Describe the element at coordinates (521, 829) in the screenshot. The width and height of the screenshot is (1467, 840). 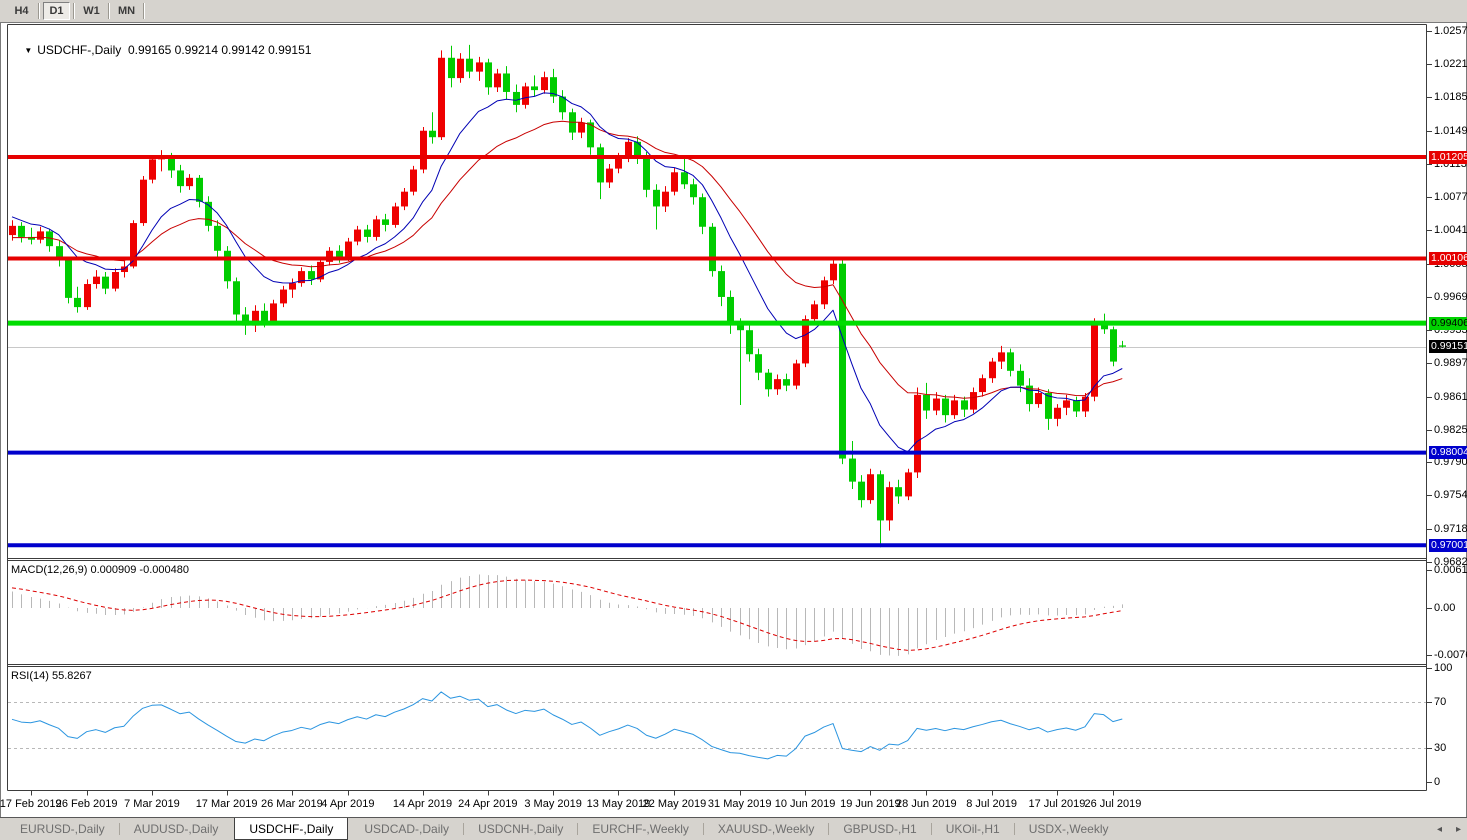
I see `tab-usdcnh-daily: USDCNH-,Daily` at that location.